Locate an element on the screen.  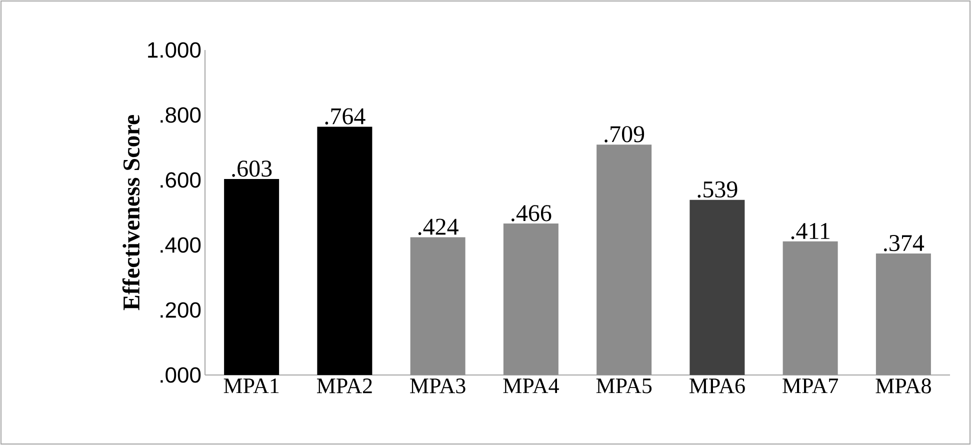
x-tick-label: MPA3 is located at coordinates (438, 386).